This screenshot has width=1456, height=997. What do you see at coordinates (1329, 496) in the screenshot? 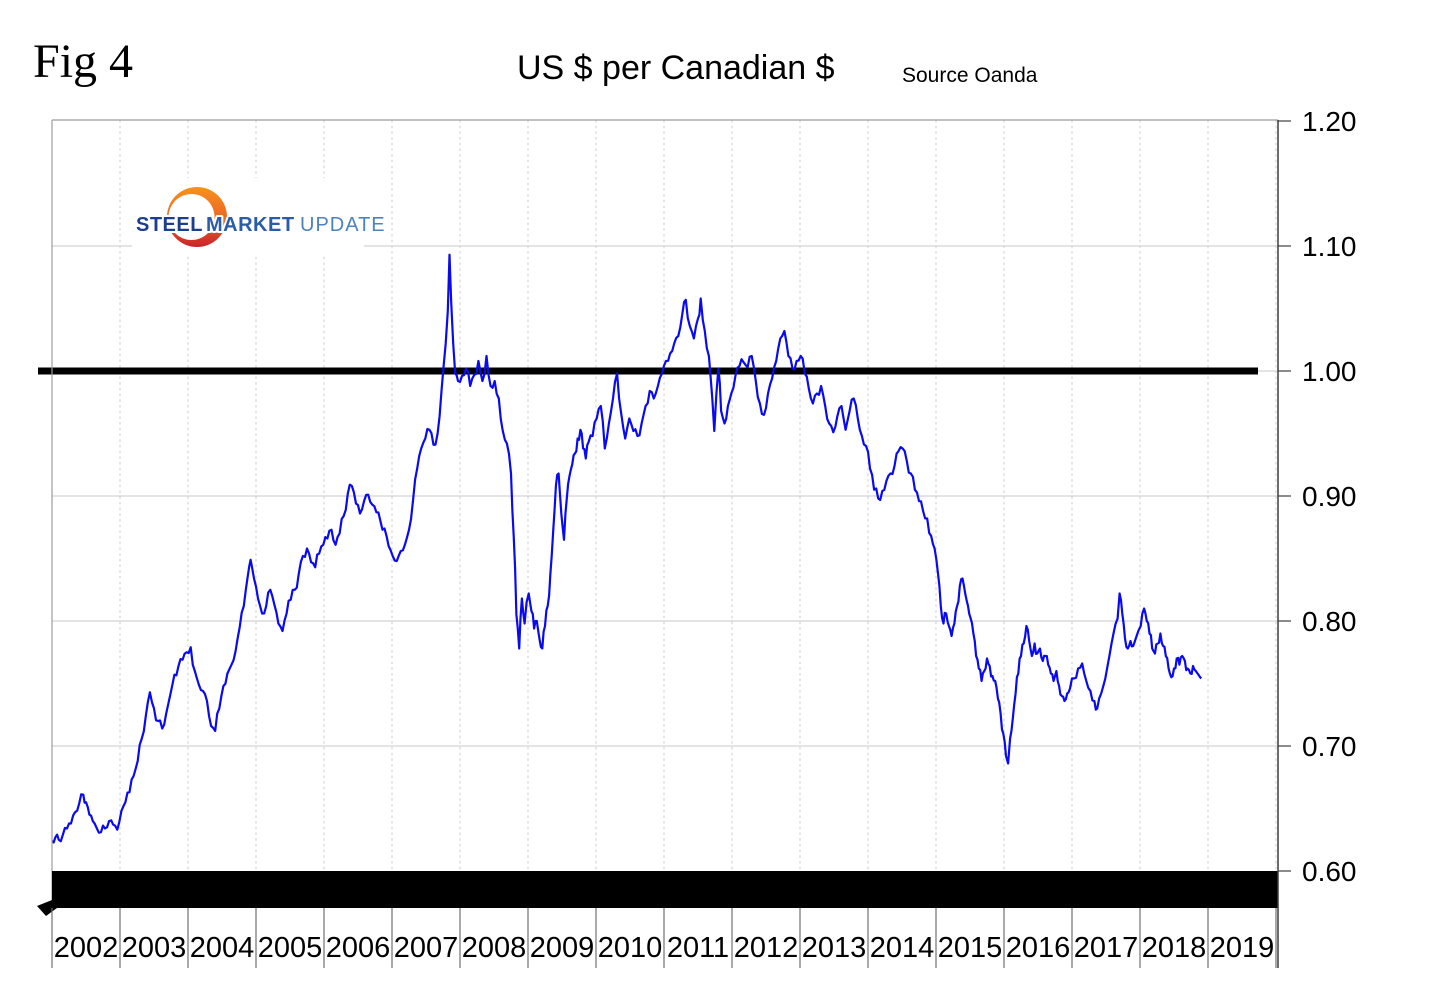
I see `y-tick-label: 0.90` at bounding box center [1329, 496].